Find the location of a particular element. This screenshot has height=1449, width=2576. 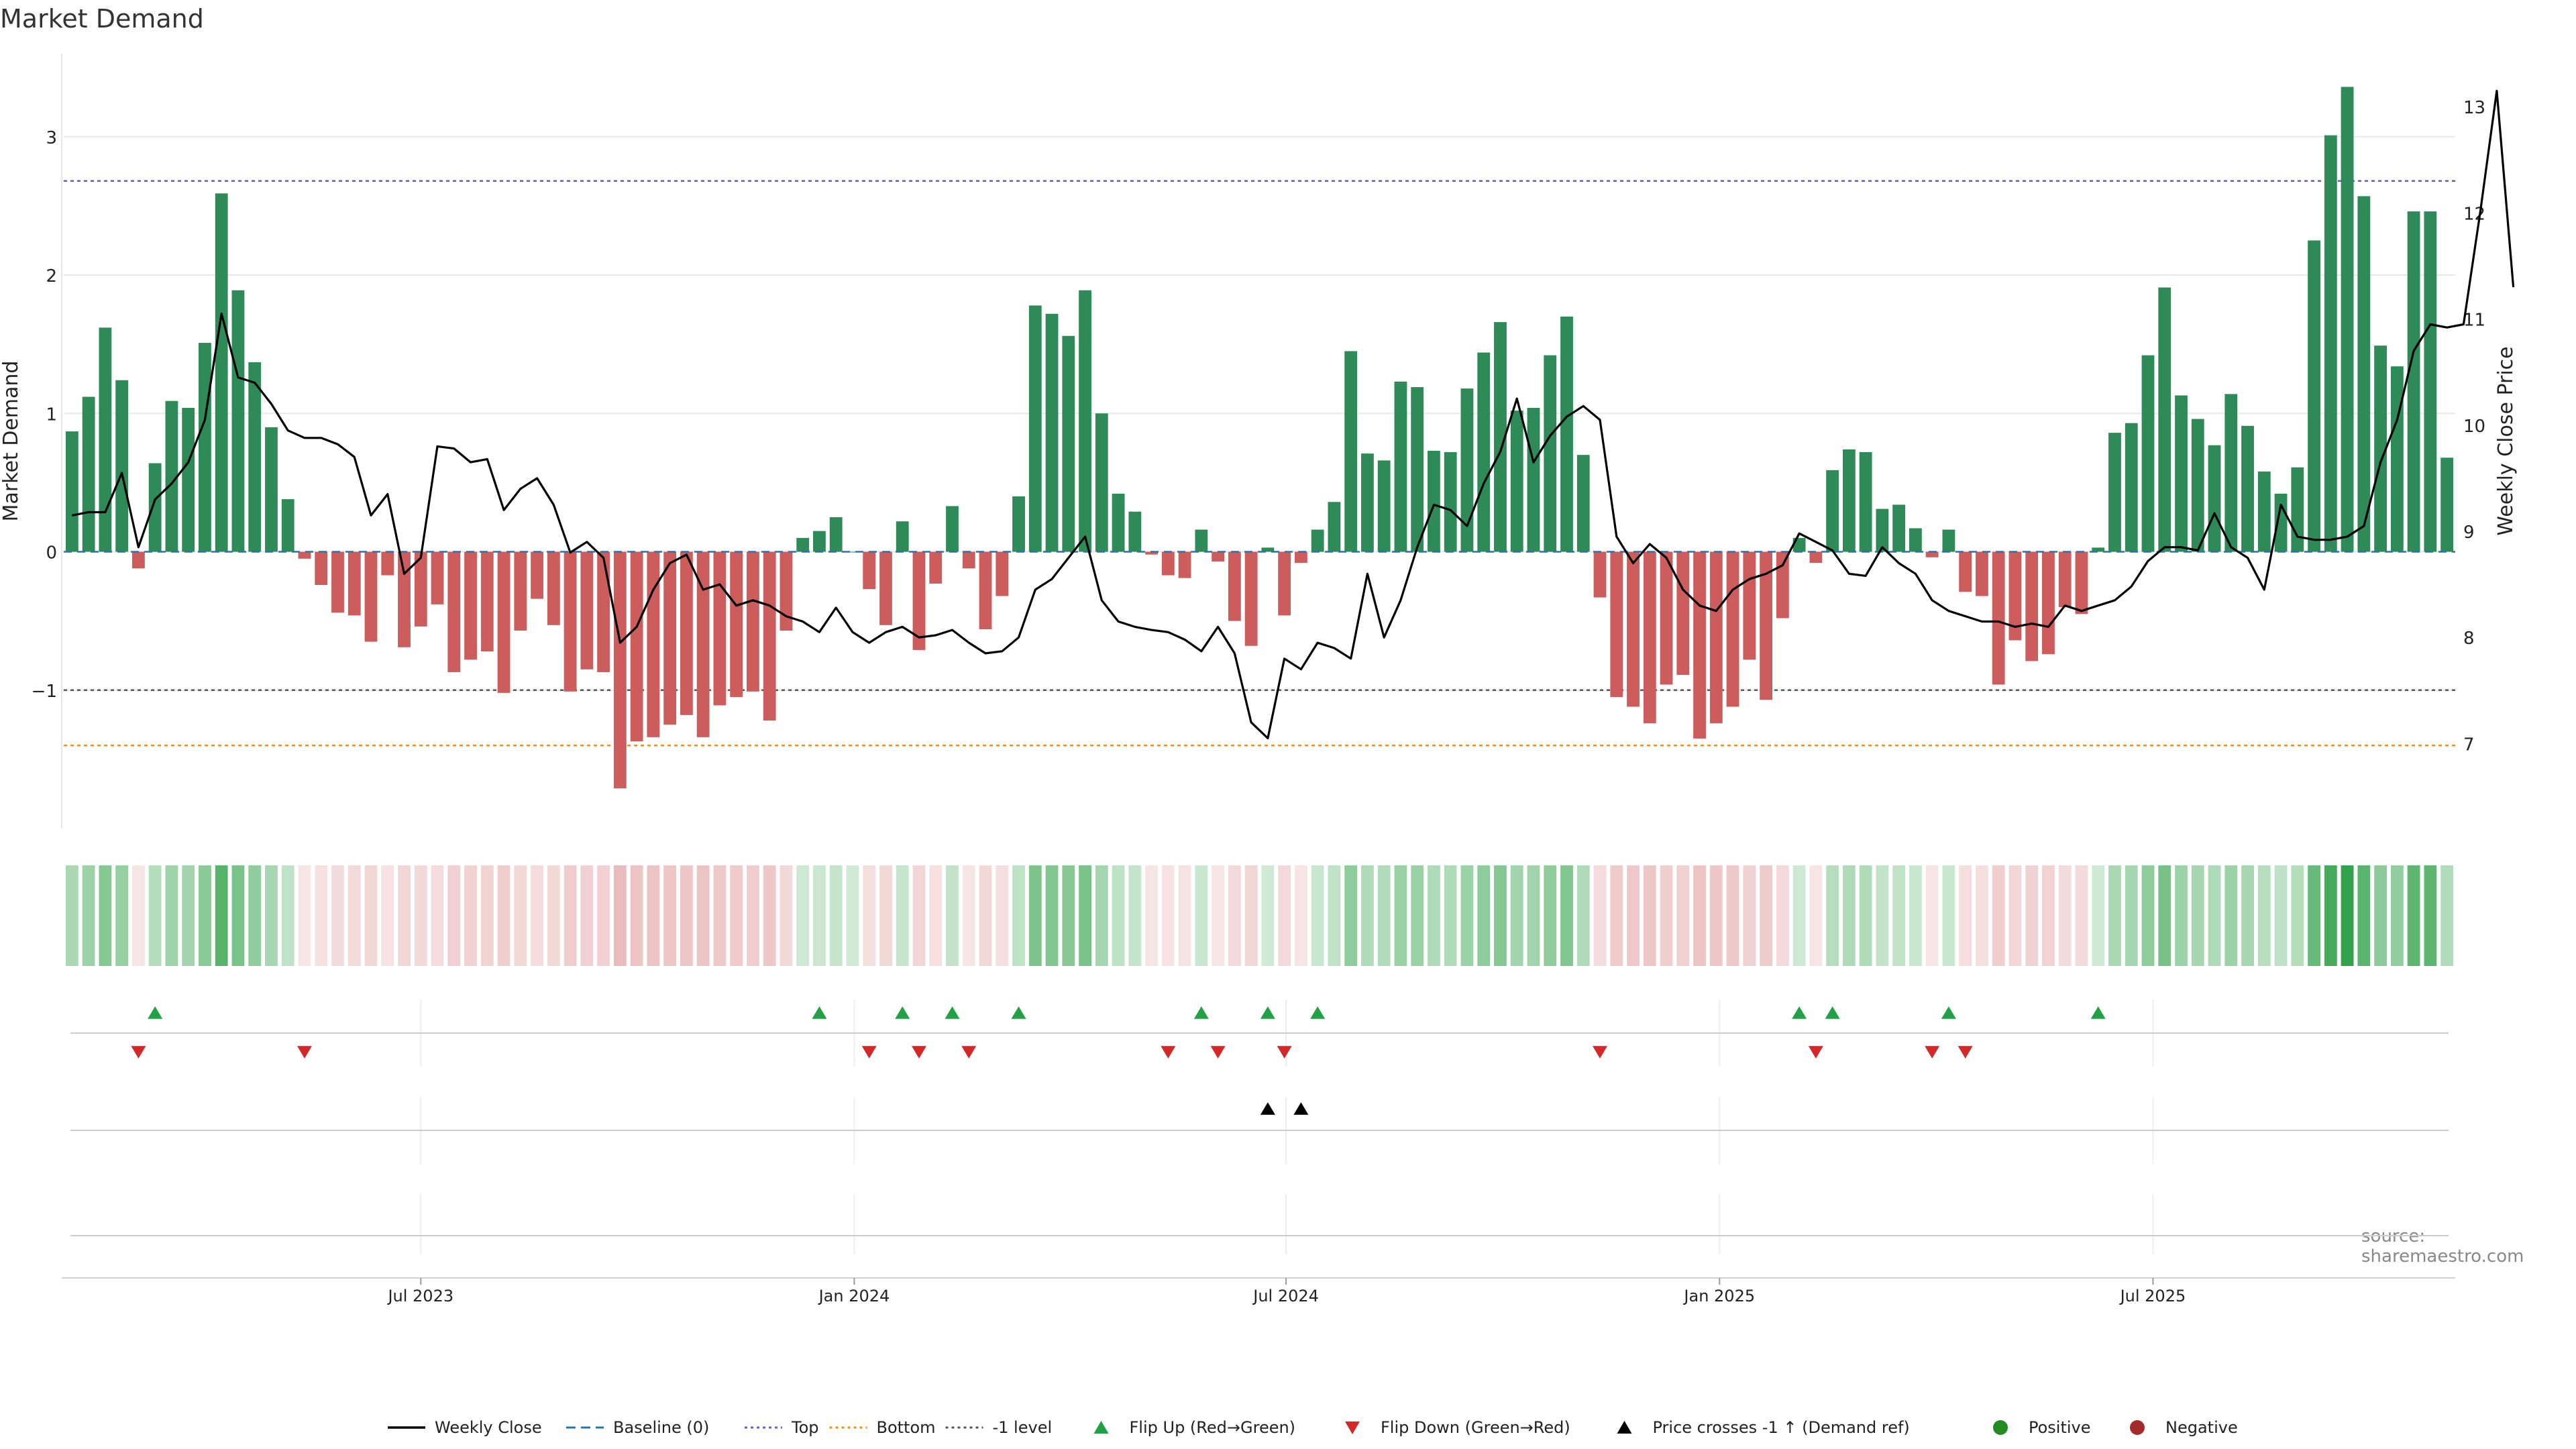

y-tick-label: −1 is located at coordinates (44, 692).